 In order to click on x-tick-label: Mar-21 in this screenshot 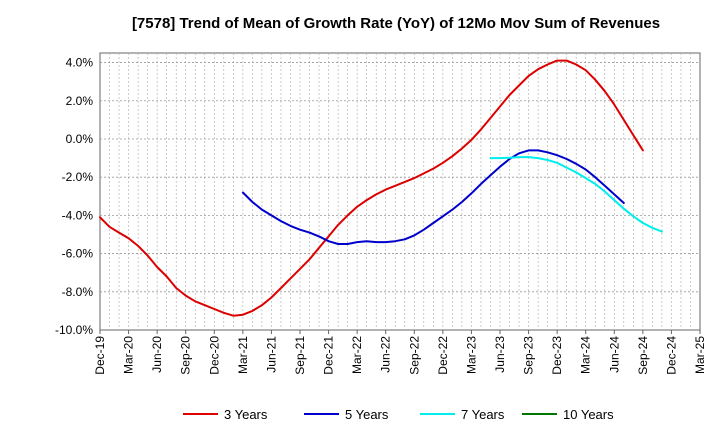, I will do `click(243, 355)`.